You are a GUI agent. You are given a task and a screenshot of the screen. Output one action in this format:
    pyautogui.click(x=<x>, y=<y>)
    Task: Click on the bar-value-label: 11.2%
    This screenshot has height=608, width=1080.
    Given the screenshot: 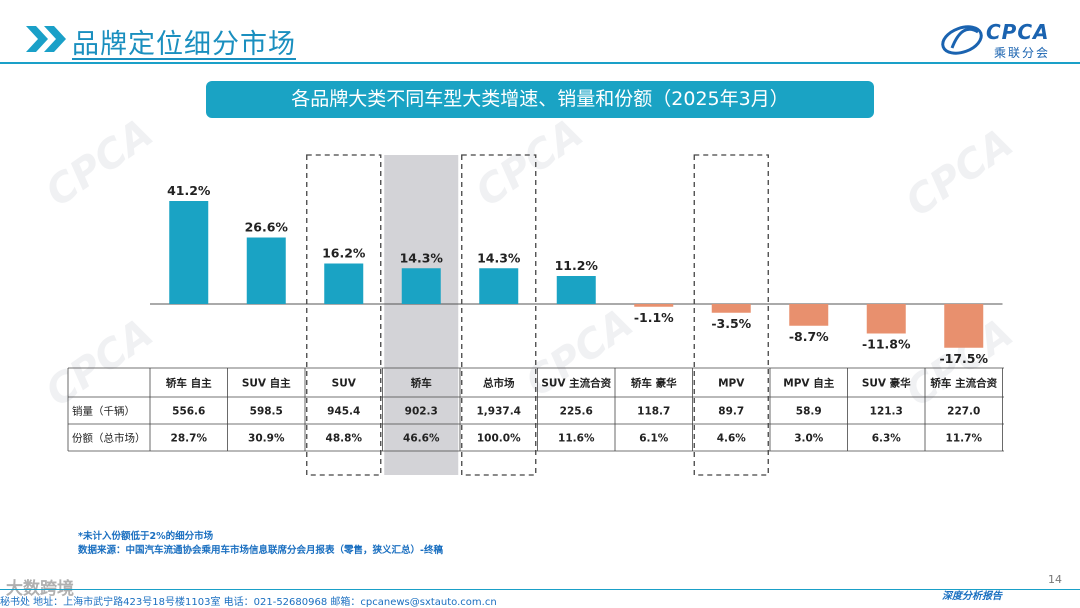 What is the action you would take?
    pyautogui.click(x=577, y=265)
    